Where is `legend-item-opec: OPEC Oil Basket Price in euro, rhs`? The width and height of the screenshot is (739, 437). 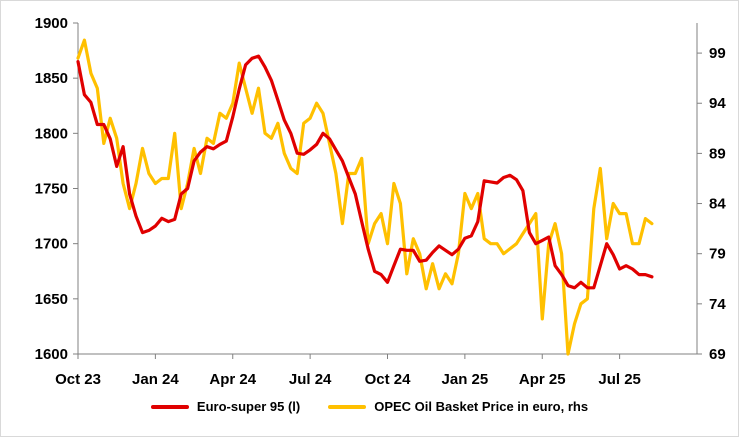
legend-item-opec: OPEC Oil Basket Price in euro, rhs is located at coordinates (458, 406).